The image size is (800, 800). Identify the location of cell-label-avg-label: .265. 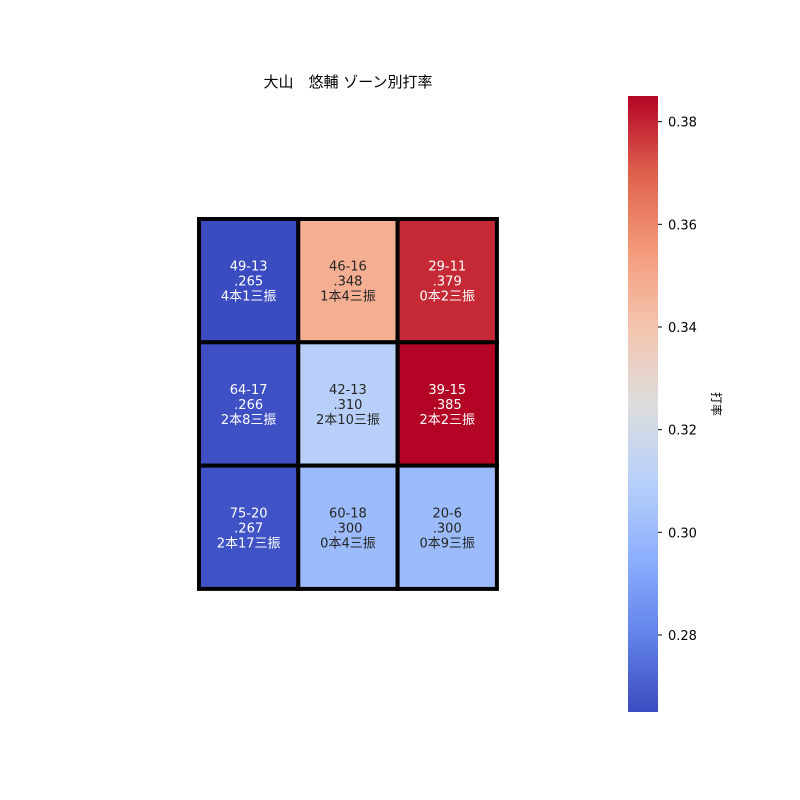
(248, 282).